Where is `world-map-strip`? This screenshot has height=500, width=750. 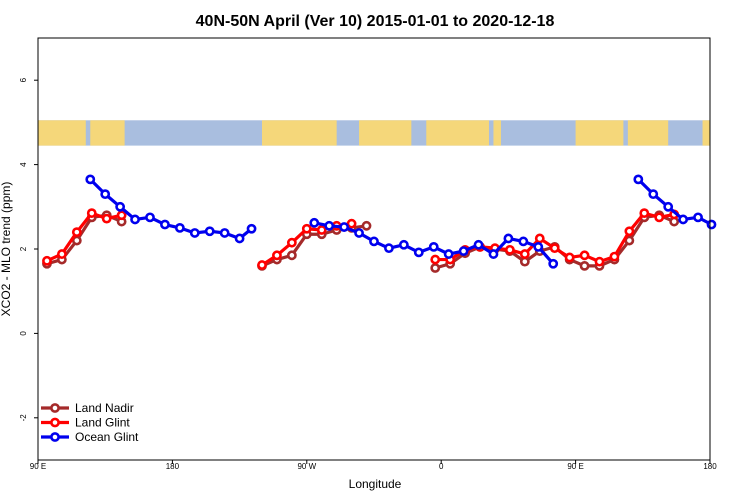
world-map-strip is located at coordinates (374, 133).